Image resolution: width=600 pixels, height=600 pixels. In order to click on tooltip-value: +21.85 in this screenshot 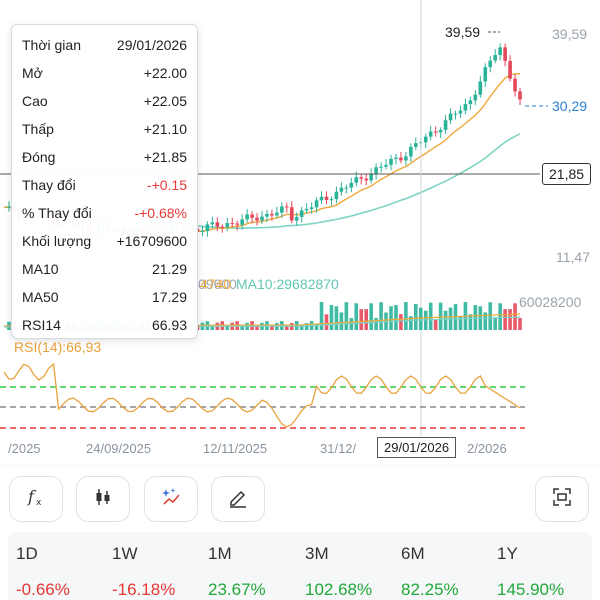, I will do `click(165, 157)`.